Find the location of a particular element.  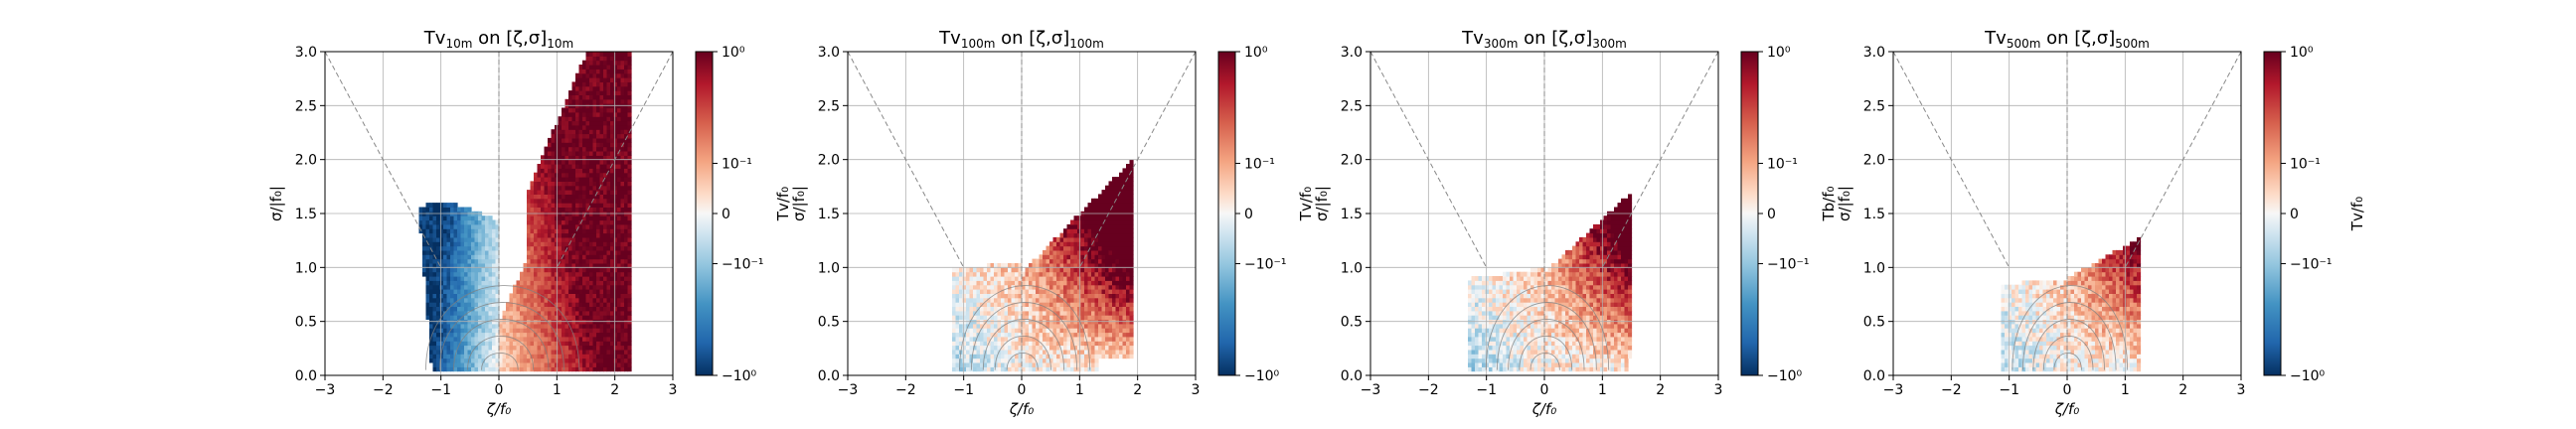

contour-line is located at coordinates (1022, 353).